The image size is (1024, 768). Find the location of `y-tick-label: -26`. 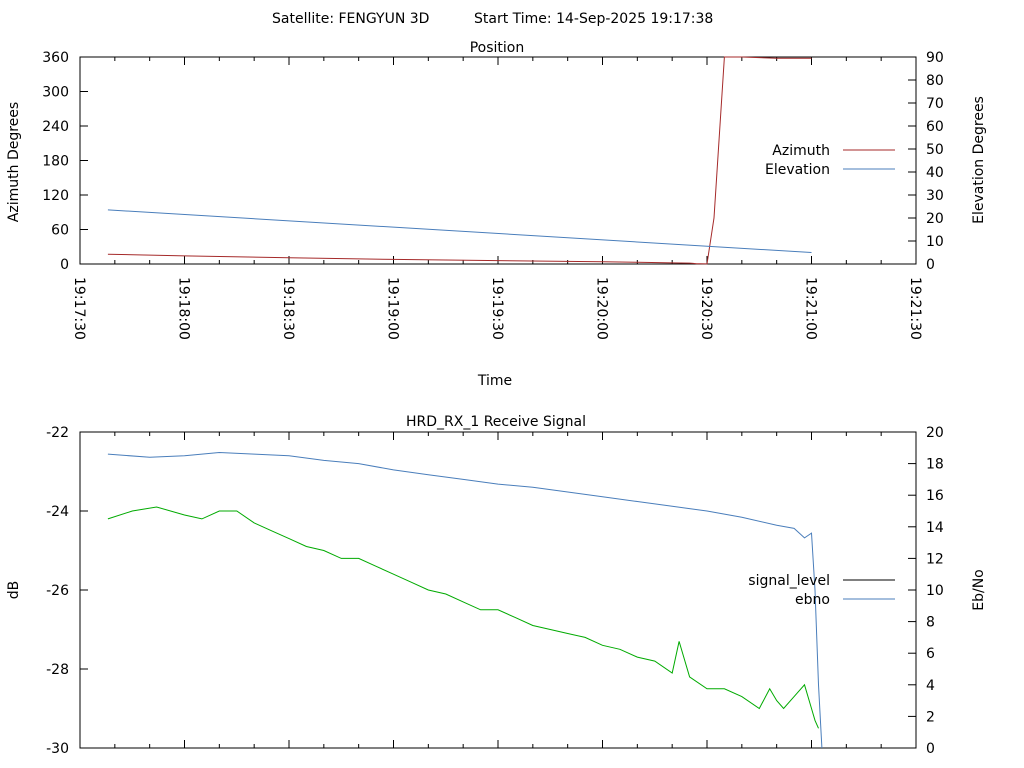

y-tick-label: -26 is located at coordinates (57, 591).